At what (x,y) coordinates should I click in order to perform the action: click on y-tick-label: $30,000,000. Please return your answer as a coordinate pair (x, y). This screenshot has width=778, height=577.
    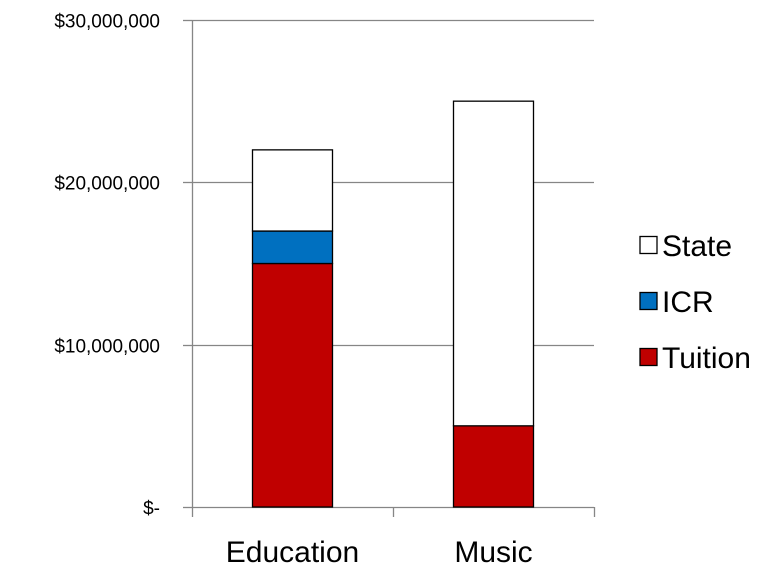
    Looking at the image, I should click on (107, 22).